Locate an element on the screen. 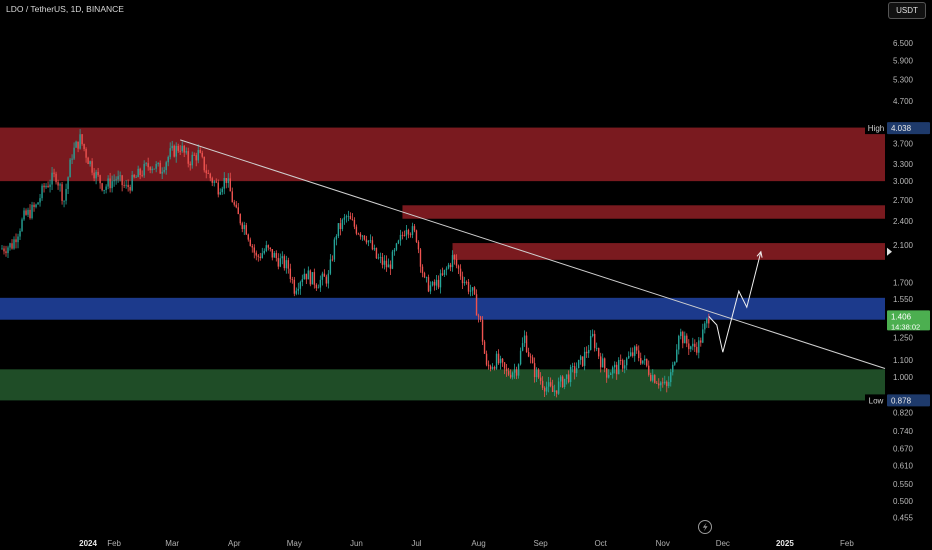 This screenshot has width=932, height=550. price-tick-label: 0.550 is located at coordinates (903, 484).